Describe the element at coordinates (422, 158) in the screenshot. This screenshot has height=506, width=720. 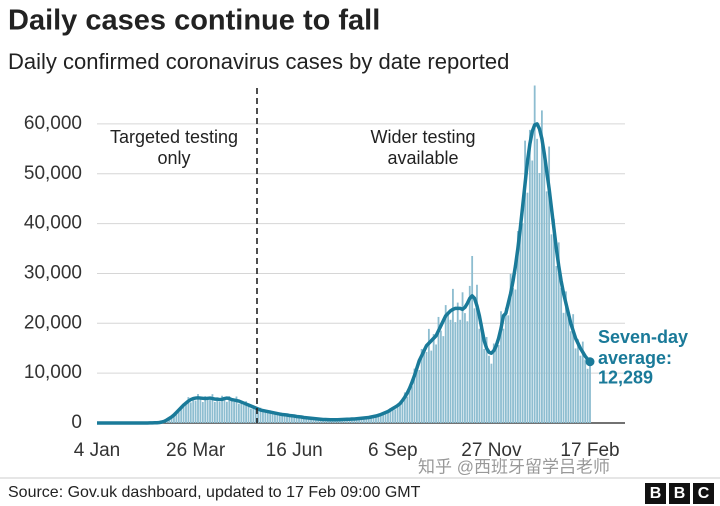
I see `annotation: available` at that location.